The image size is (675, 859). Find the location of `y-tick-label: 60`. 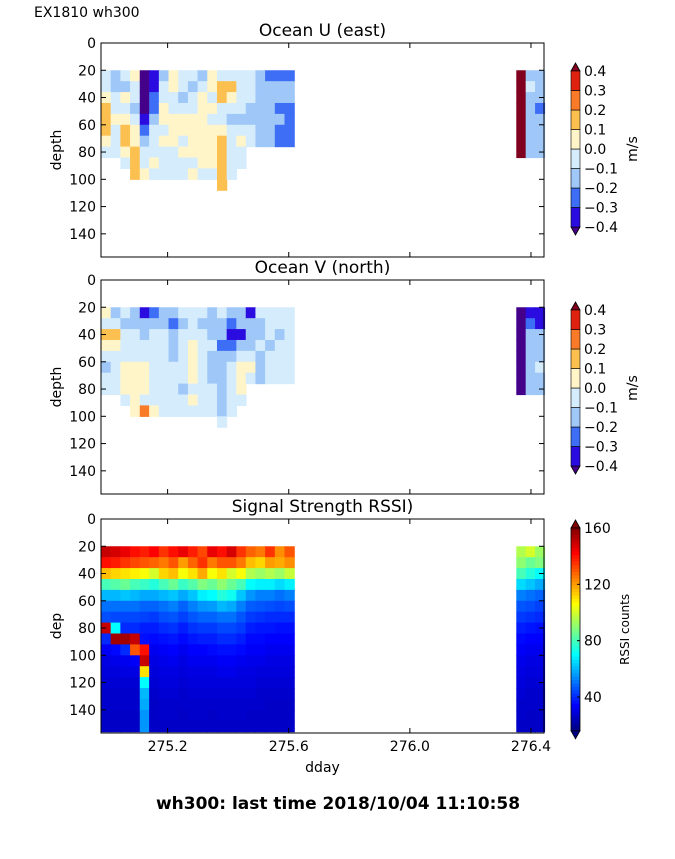

y-tick-label: 60 is located at coordinates (87, 363).